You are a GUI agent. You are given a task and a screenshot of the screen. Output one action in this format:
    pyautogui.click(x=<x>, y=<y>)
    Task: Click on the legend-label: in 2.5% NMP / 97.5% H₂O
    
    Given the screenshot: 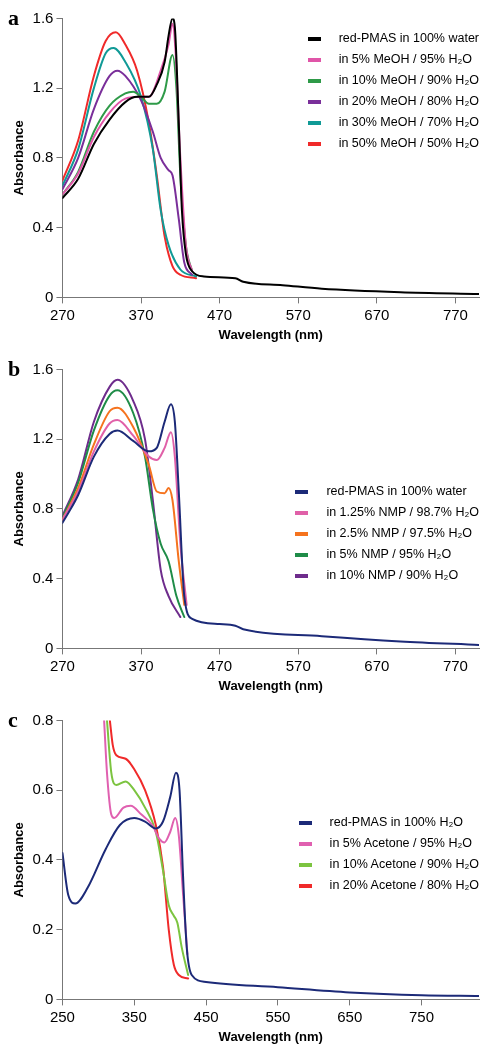 What is the action you would take?
    pyautogui.click(x=399, y=533)
    